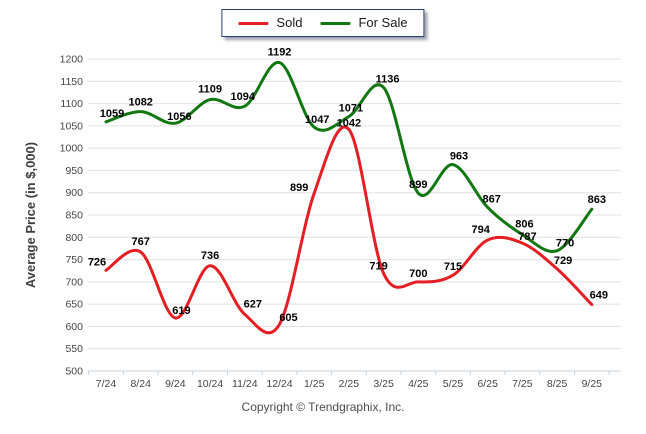  What do you see at coordinates (72, 126) in the screenshot?
I see `y-axis-tick-label: 1050` at bounding box center [72, 126].